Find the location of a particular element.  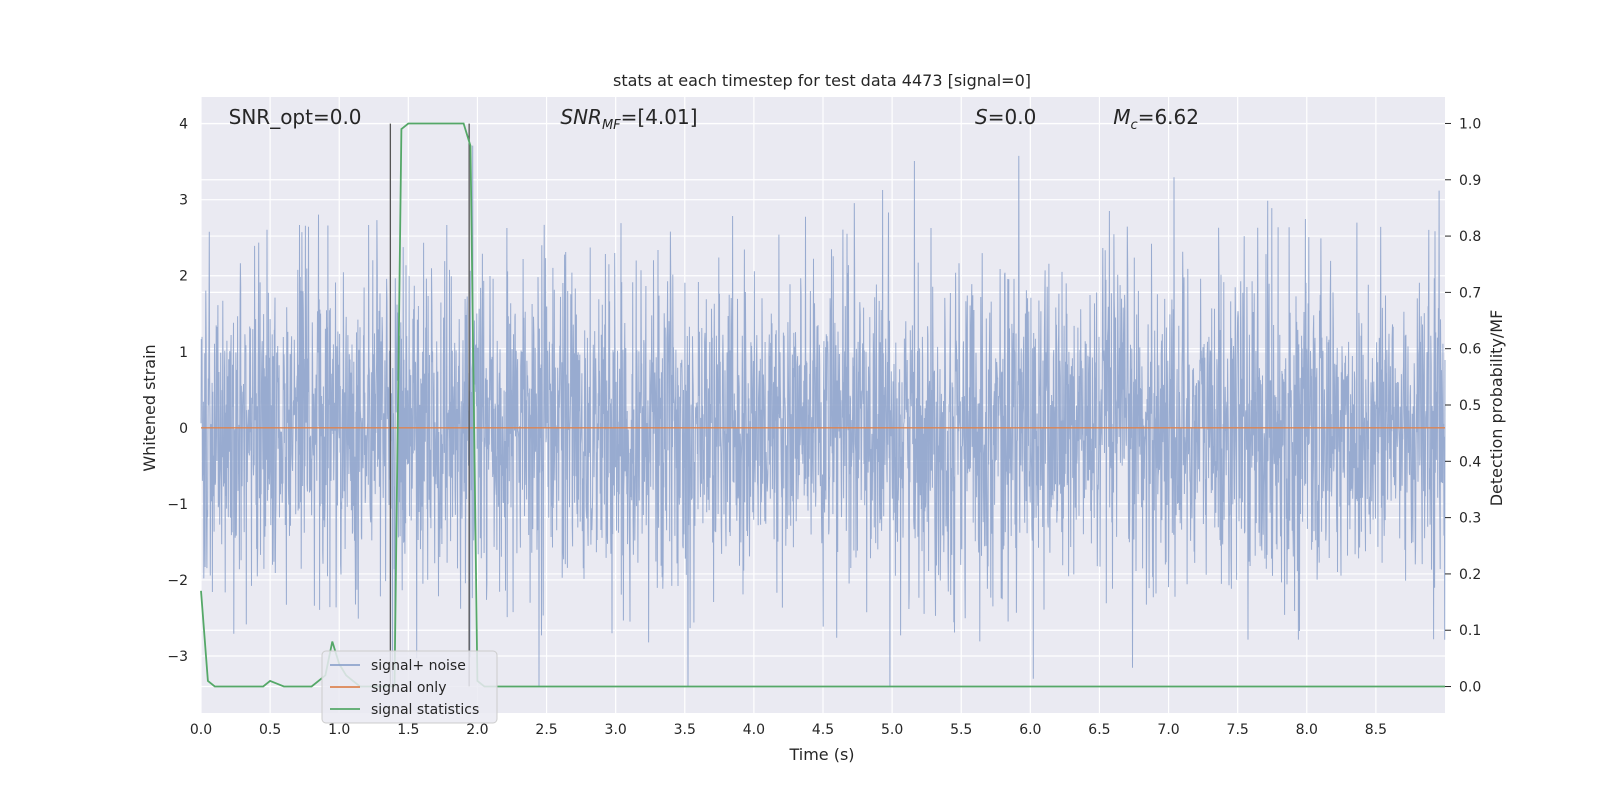

y-axis-right-ticks: 1.0 0.9 0.8 0.7 0.6 0.5 0.4 0.3 0.2 0.1 0.0 is located at coordinates (1463, 406).